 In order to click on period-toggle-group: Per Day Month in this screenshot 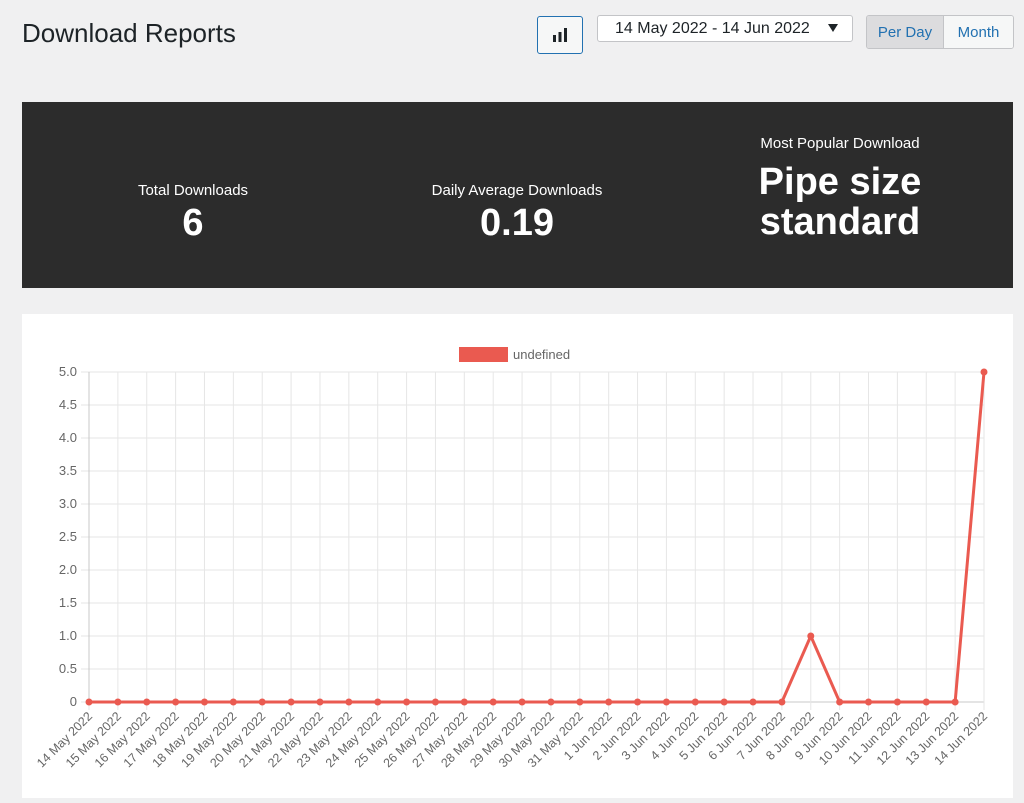, I will do `click(940, 32)`.